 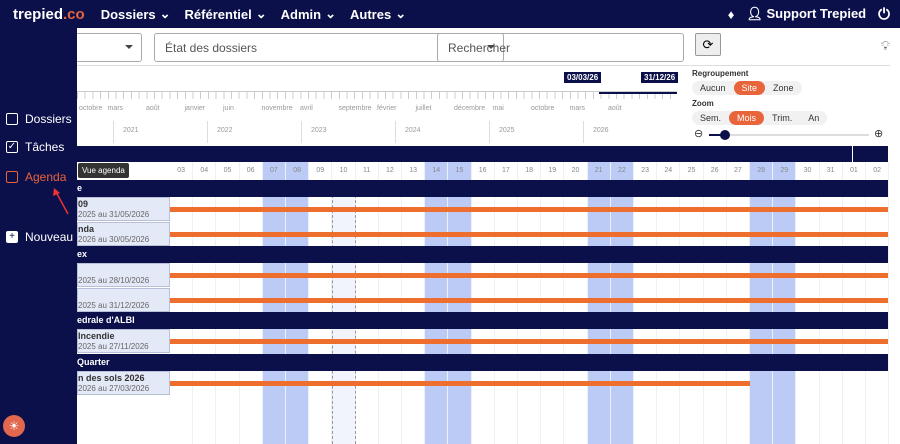 What do you see at coordinates (153, 108) in the screenshot?
I see `month-label: août` at bounding box center [153, 108].